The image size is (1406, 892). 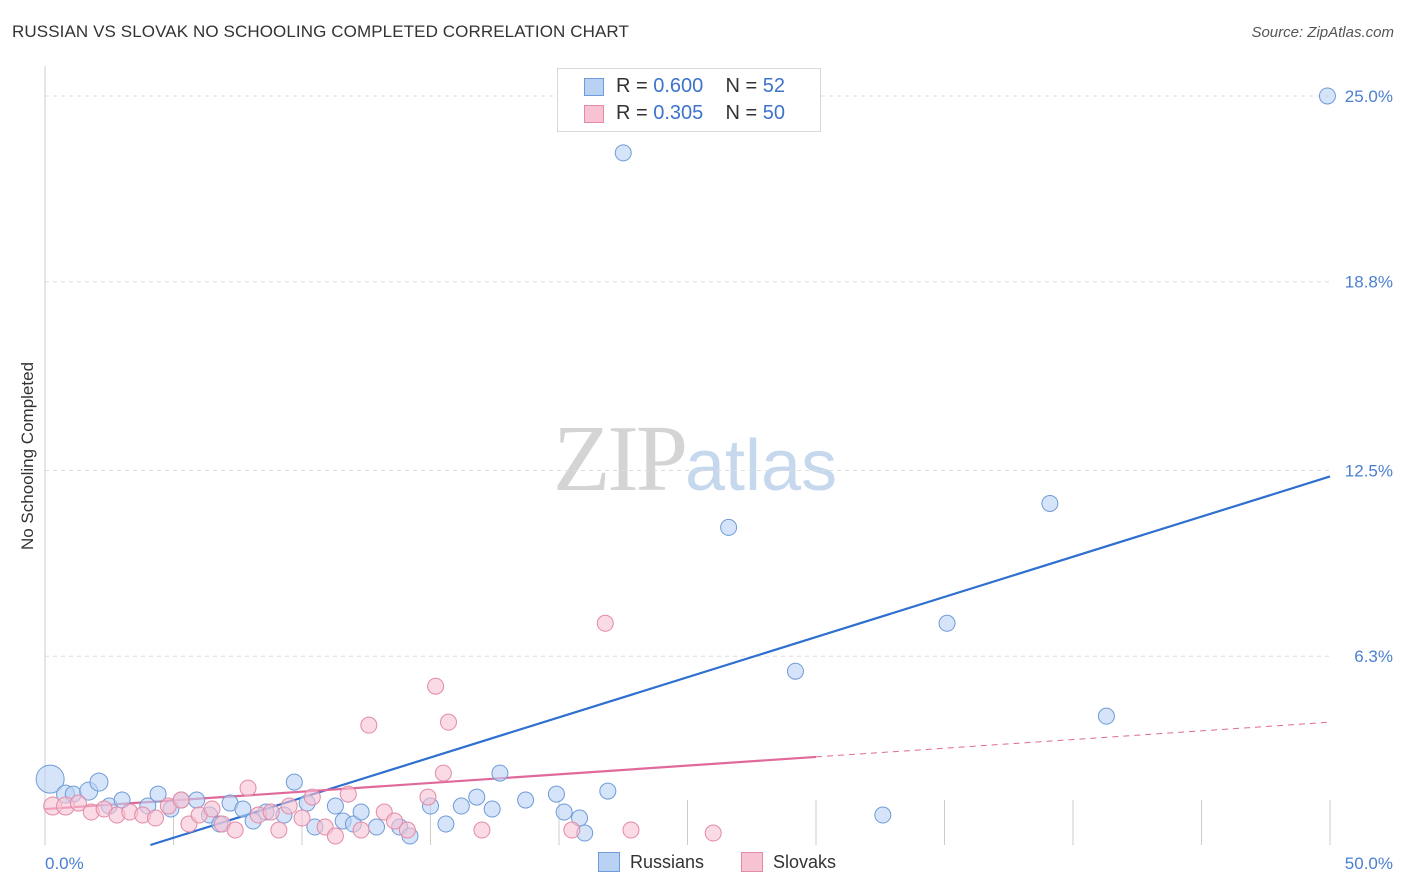 What do you see at coordinates (761, 466) in the screenshot?
I see `watermark-atlas: atlas` at bounding box center [761, 466].